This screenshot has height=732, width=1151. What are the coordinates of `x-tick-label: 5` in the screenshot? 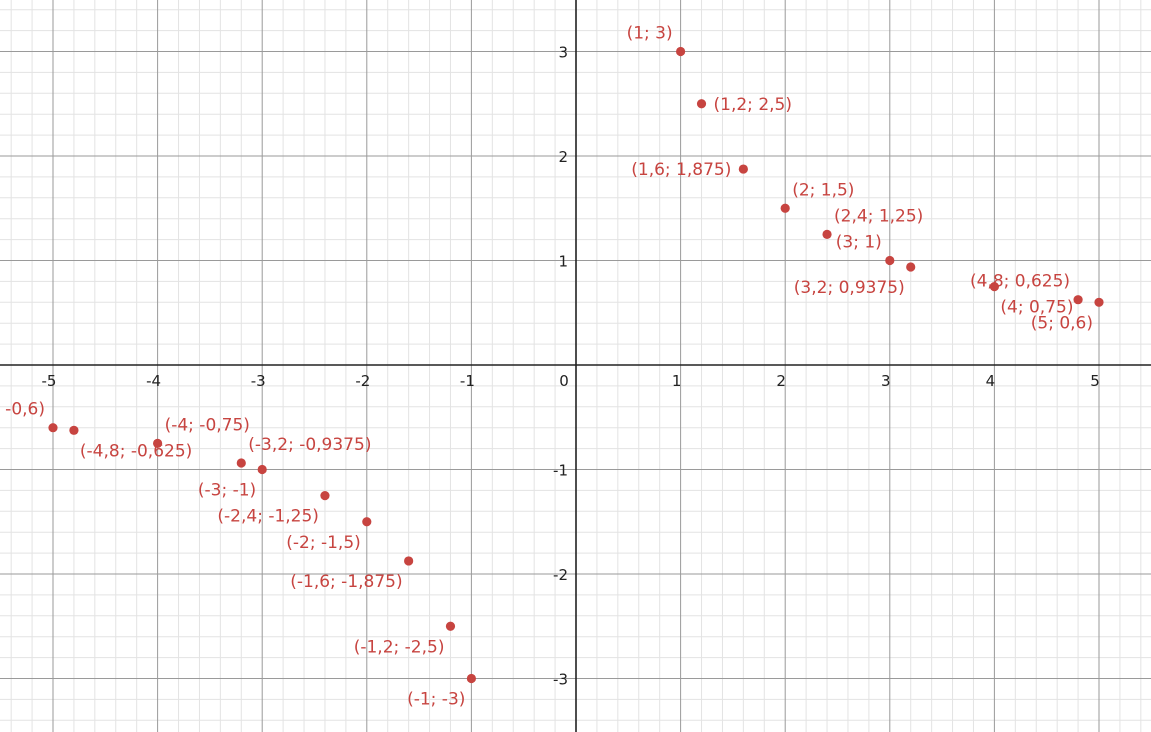 It's located at (1095, 381).